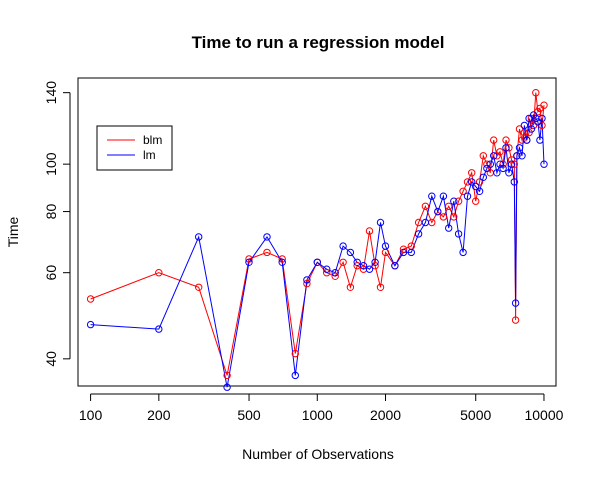  I want to click on y-tick-label: 140, so click(51, 93).